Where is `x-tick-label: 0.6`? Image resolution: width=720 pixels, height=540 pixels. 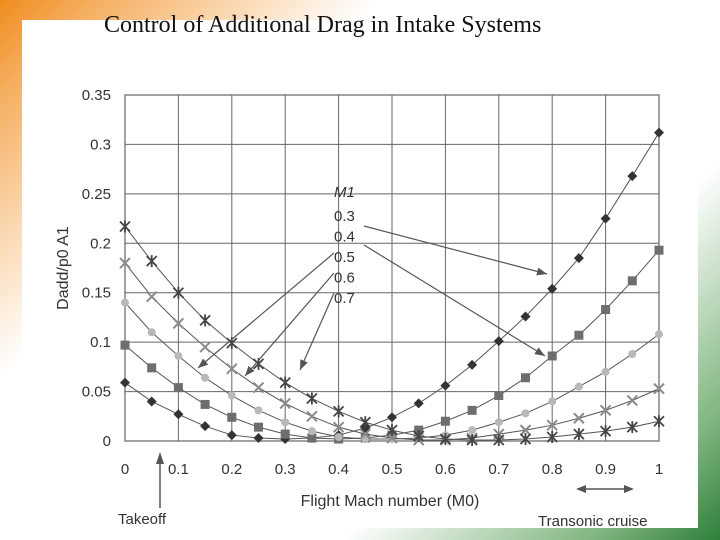
x-tick-label: 0.6 is located at coordinates (445, 469).